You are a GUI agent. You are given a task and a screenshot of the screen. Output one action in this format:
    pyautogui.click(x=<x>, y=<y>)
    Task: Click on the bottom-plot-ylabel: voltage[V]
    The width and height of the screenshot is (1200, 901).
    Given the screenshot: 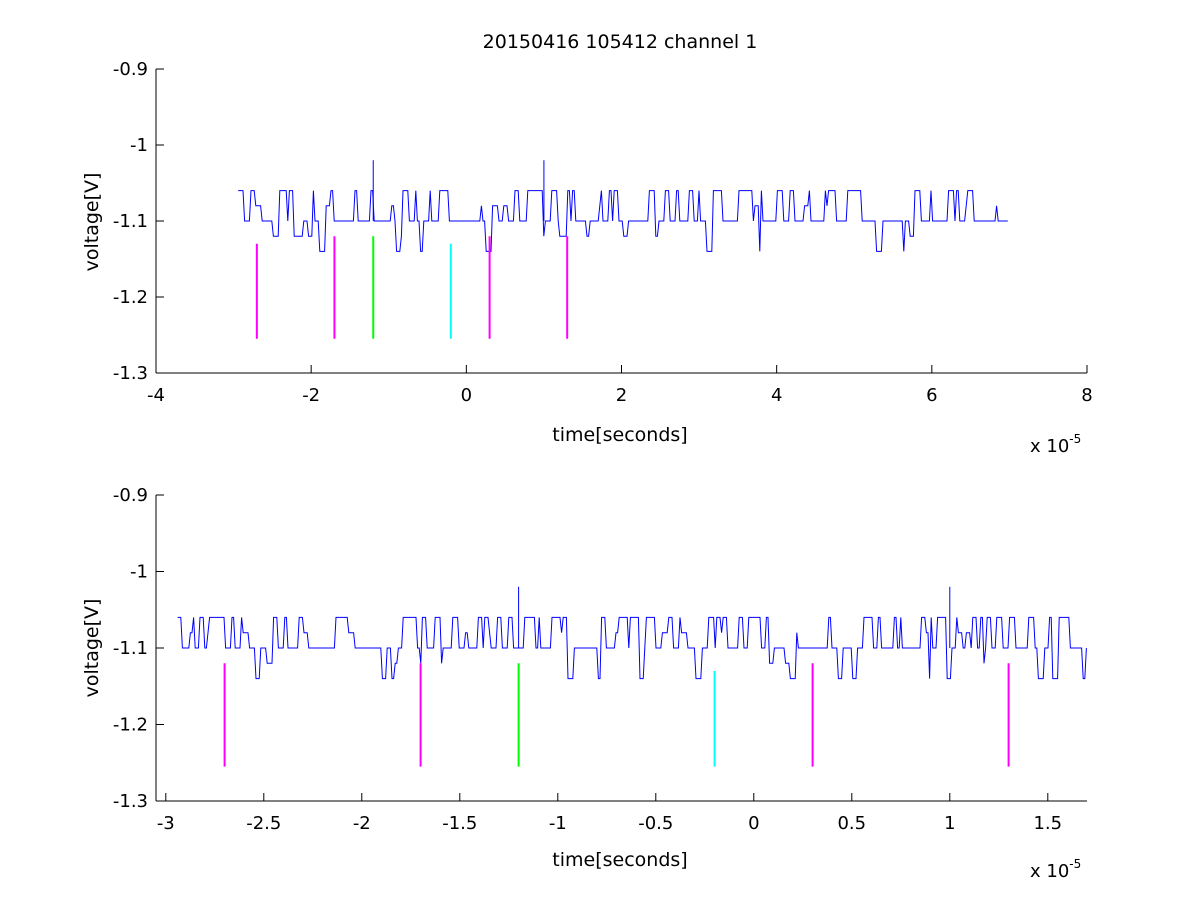 What is the action you would take?
    pyautogui.click(x=92, y=648)
    